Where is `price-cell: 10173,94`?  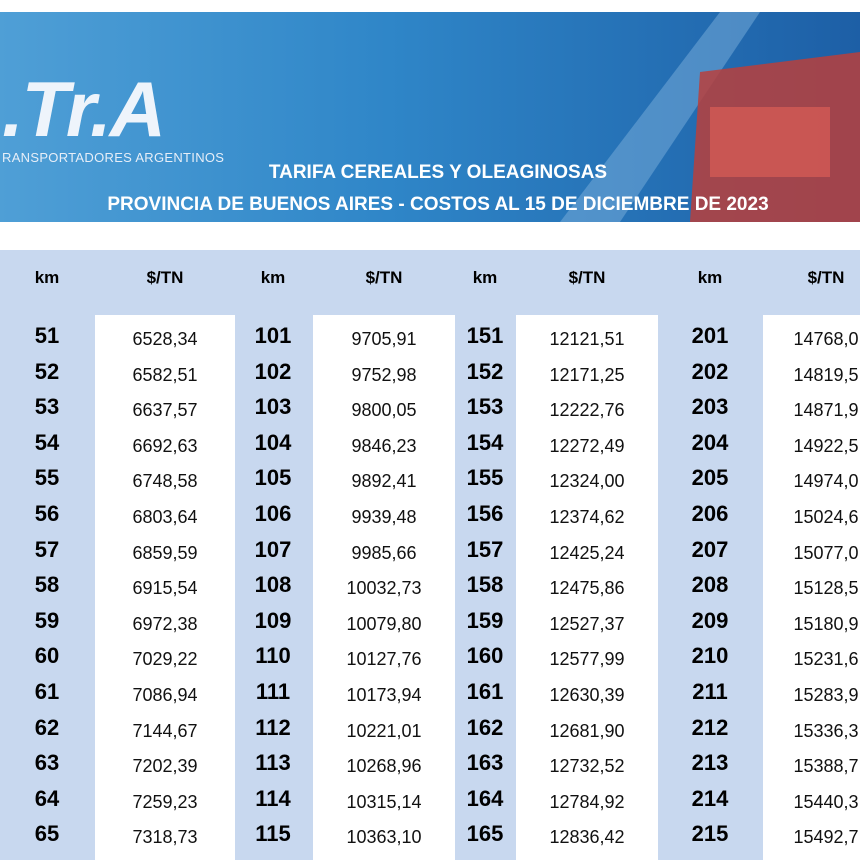 price-cell: 10173,94 is located at coordinates (384, 695).